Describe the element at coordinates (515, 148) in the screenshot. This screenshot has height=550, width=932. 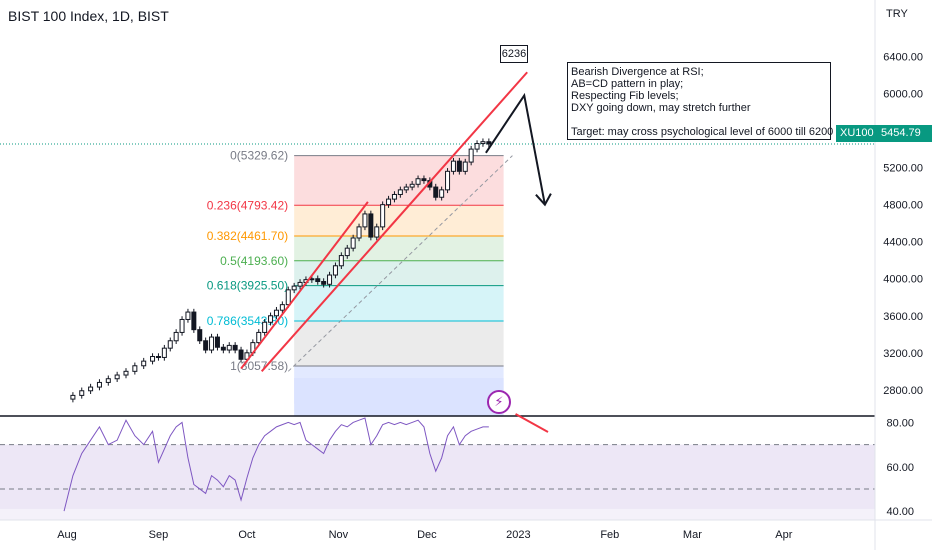
I see `projection-path` at that location.